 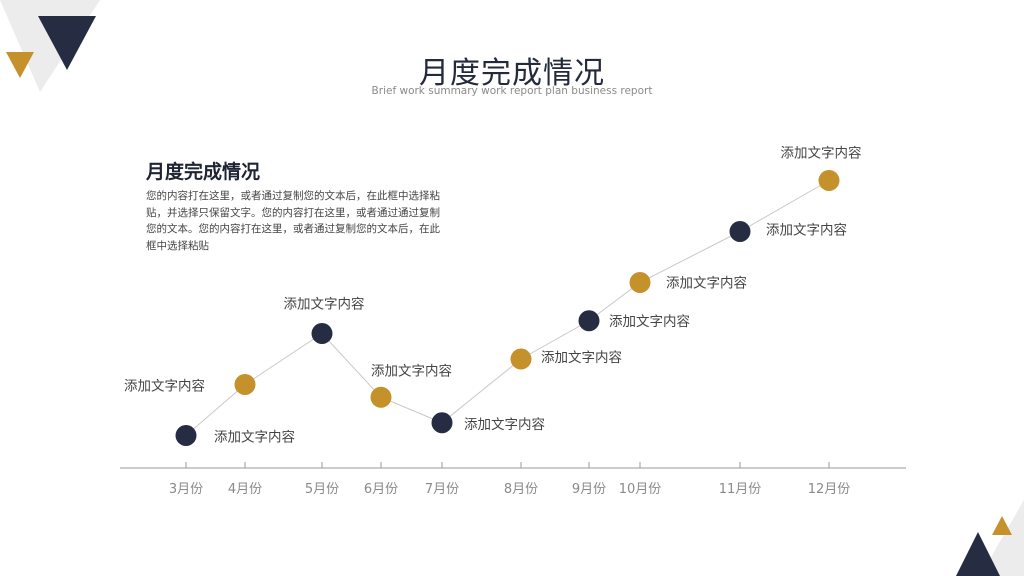 I want to click on x-tick-label: 6月份, so click(x=381, y=489).